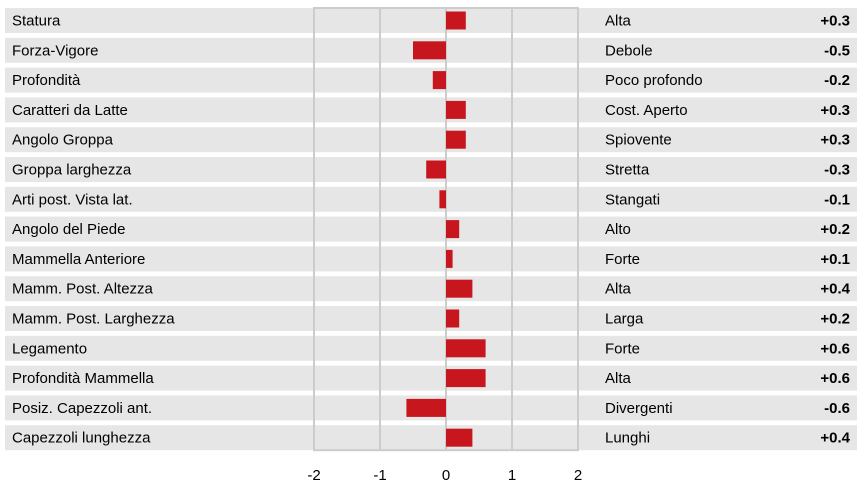  What do you see at coordinates (70, 110) in the screenshot?
I see `category-label: Caratteri da Latte` at bounding box center [70, 110].